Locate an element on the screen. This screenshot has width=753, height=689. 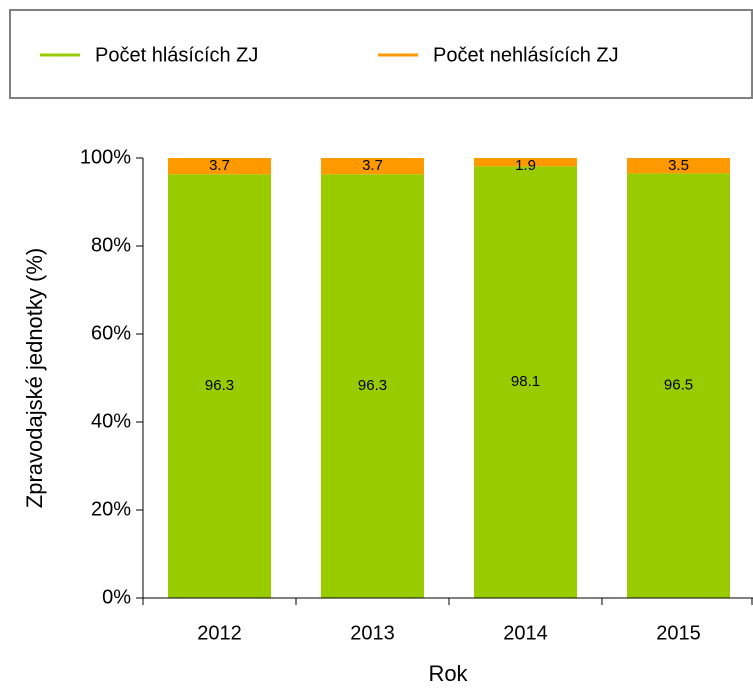
y-tick-label: 60% is located at coordinates (111, 333).